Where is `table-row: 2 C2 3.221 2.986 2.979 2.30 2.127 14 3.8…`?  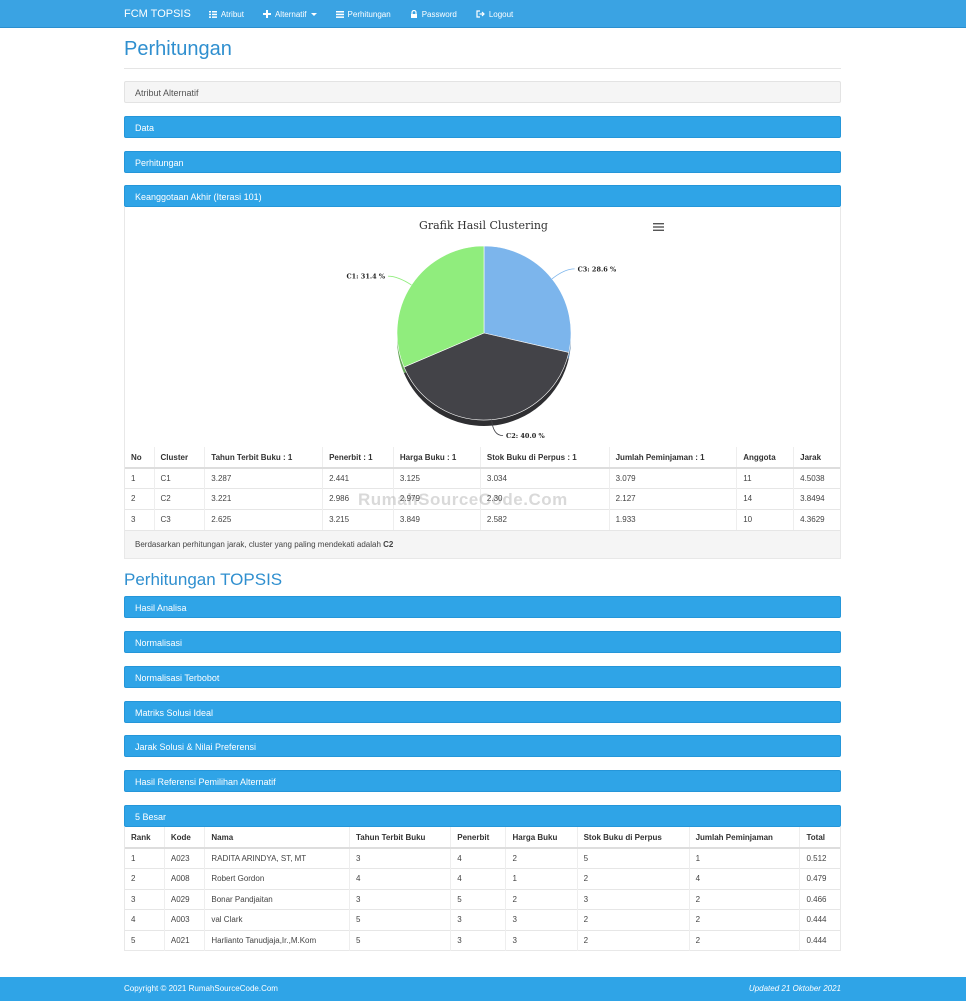 table-row: 2 C2 3.221 2.986 2.979 2.30 2.127 14 3.8… is located at coordinates (482, 498).